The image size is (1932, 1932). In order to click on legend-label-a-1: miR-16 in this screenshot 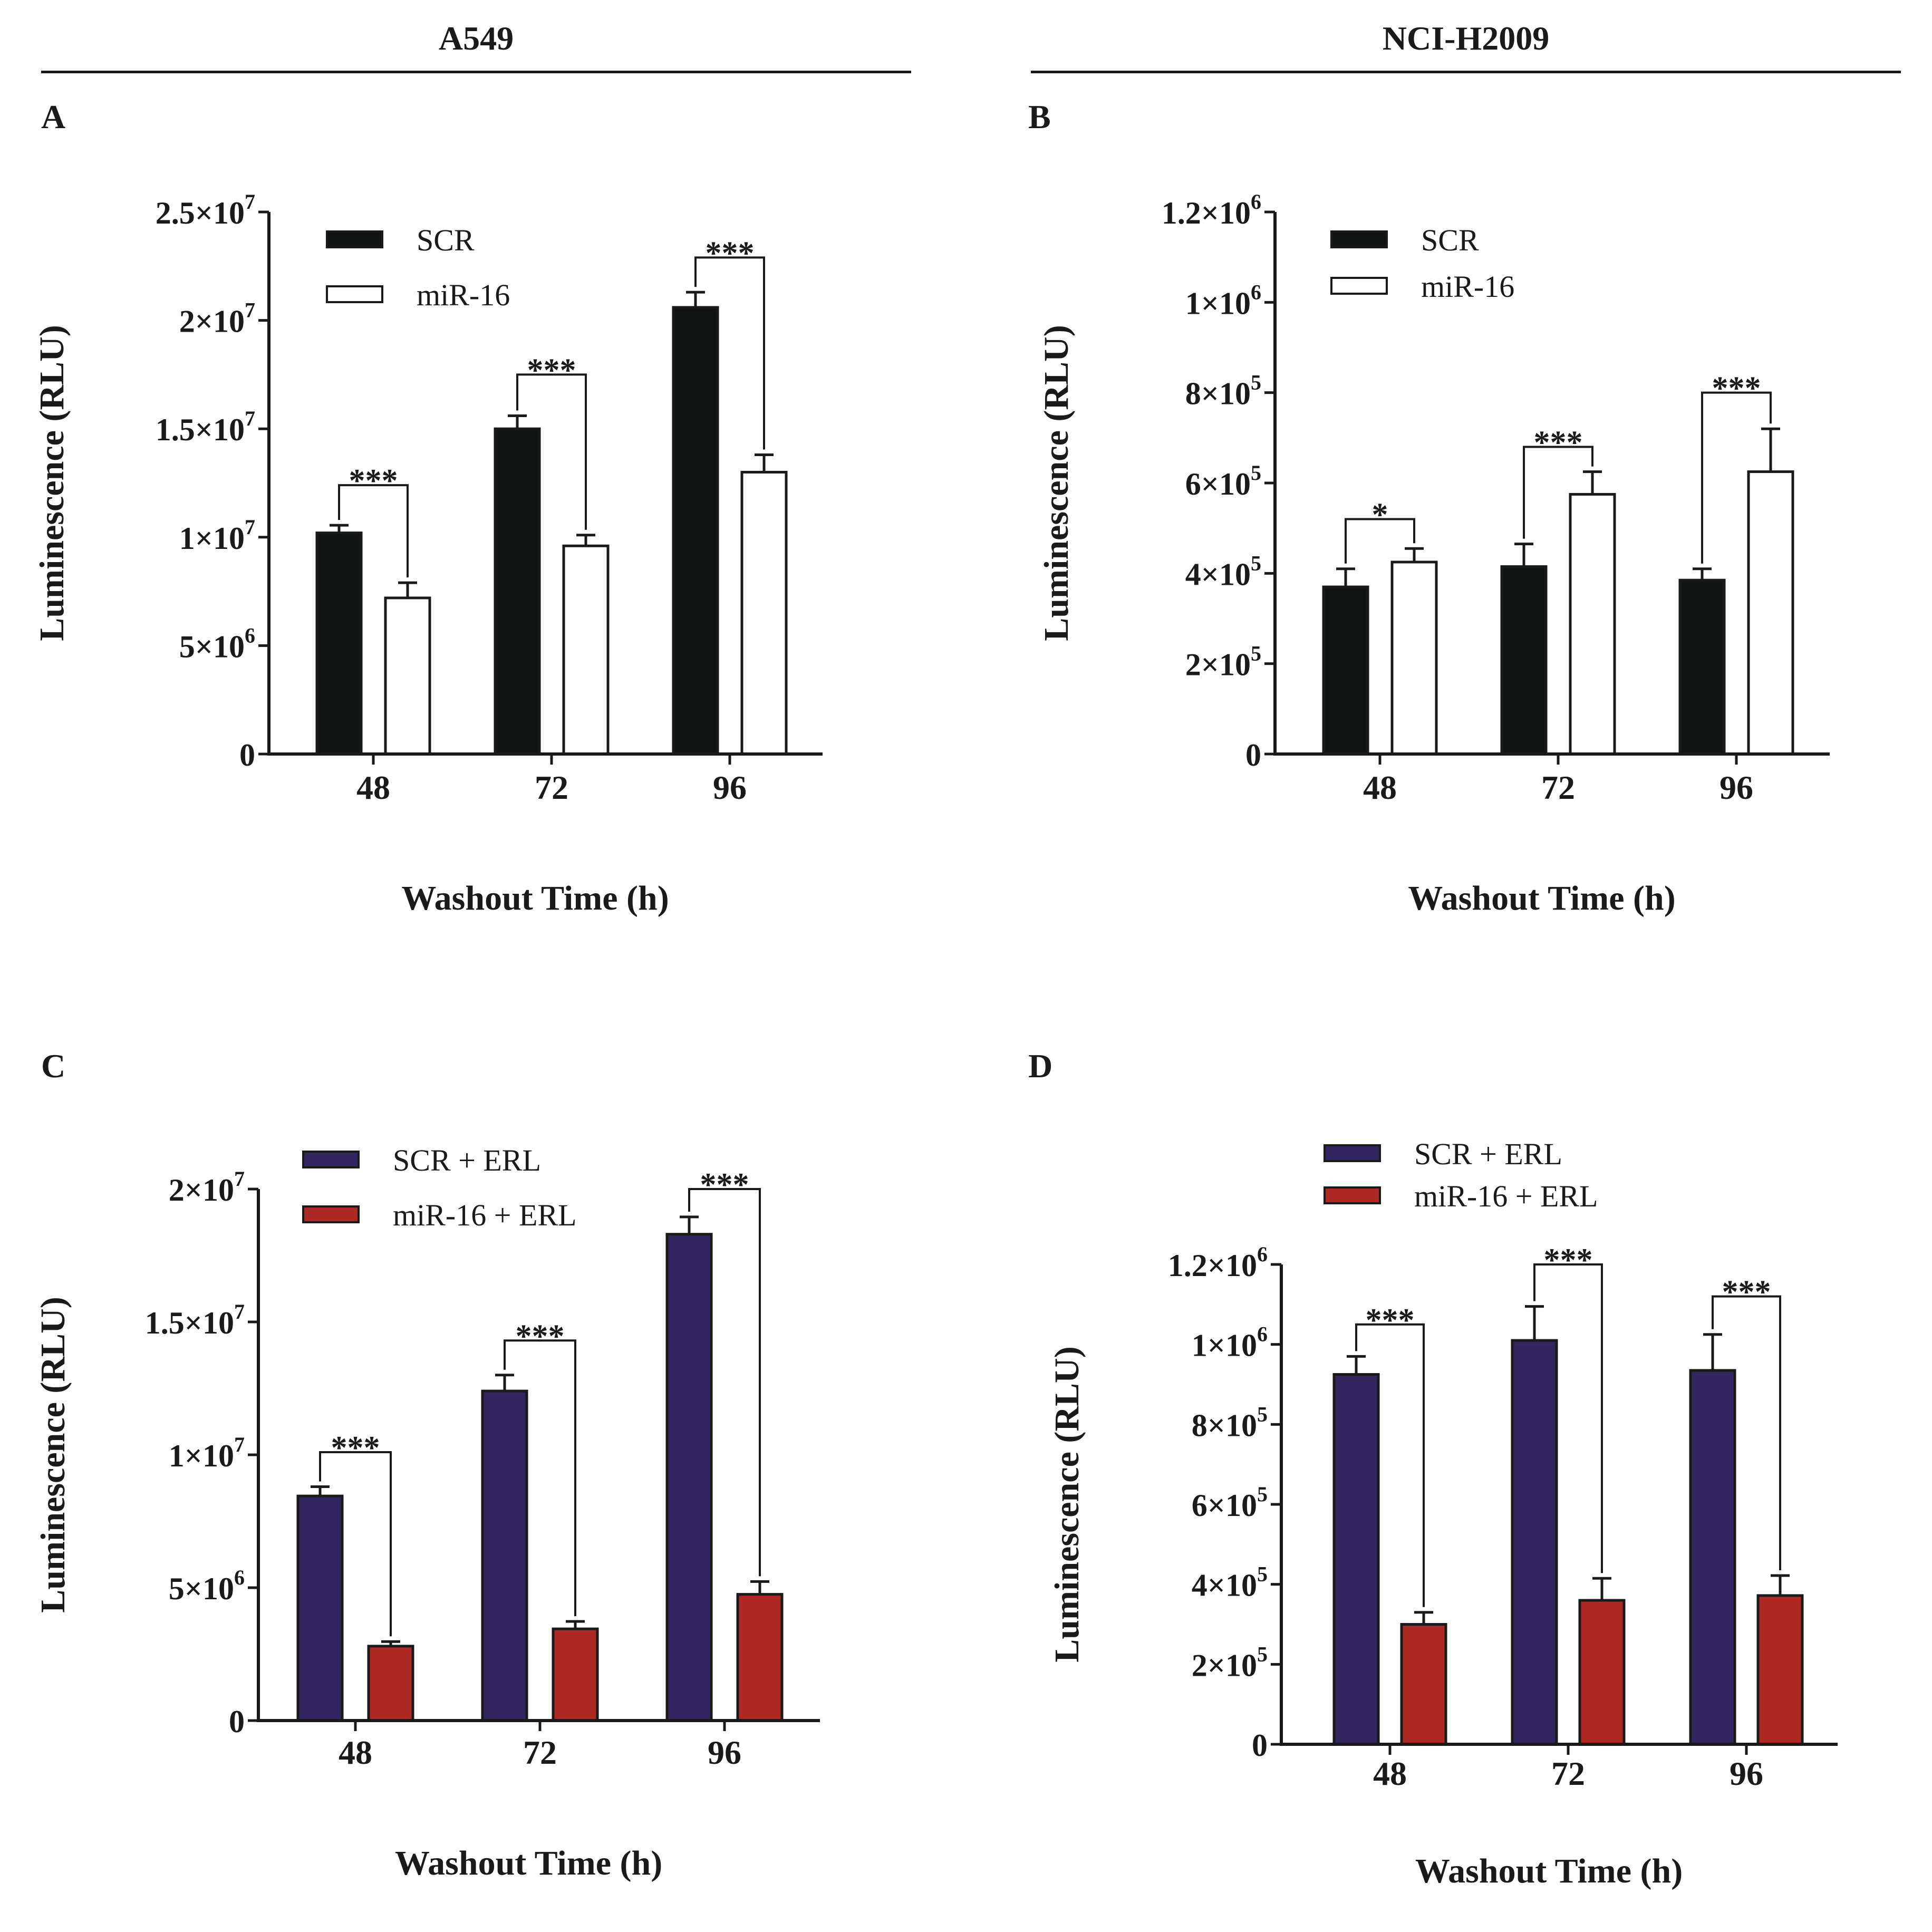, I will do `click(463, 295)`.